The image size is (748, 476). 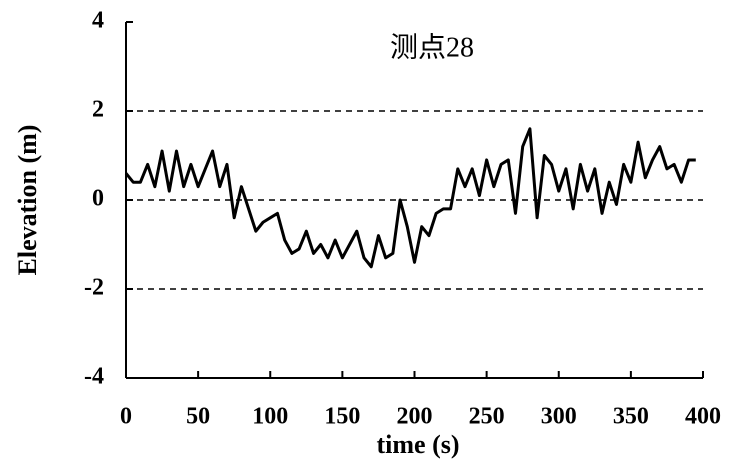 What do you see at coordinates (270, 417) in the screenshot?
I see `x-tick-label: 100` at bounding box center [270, 417].